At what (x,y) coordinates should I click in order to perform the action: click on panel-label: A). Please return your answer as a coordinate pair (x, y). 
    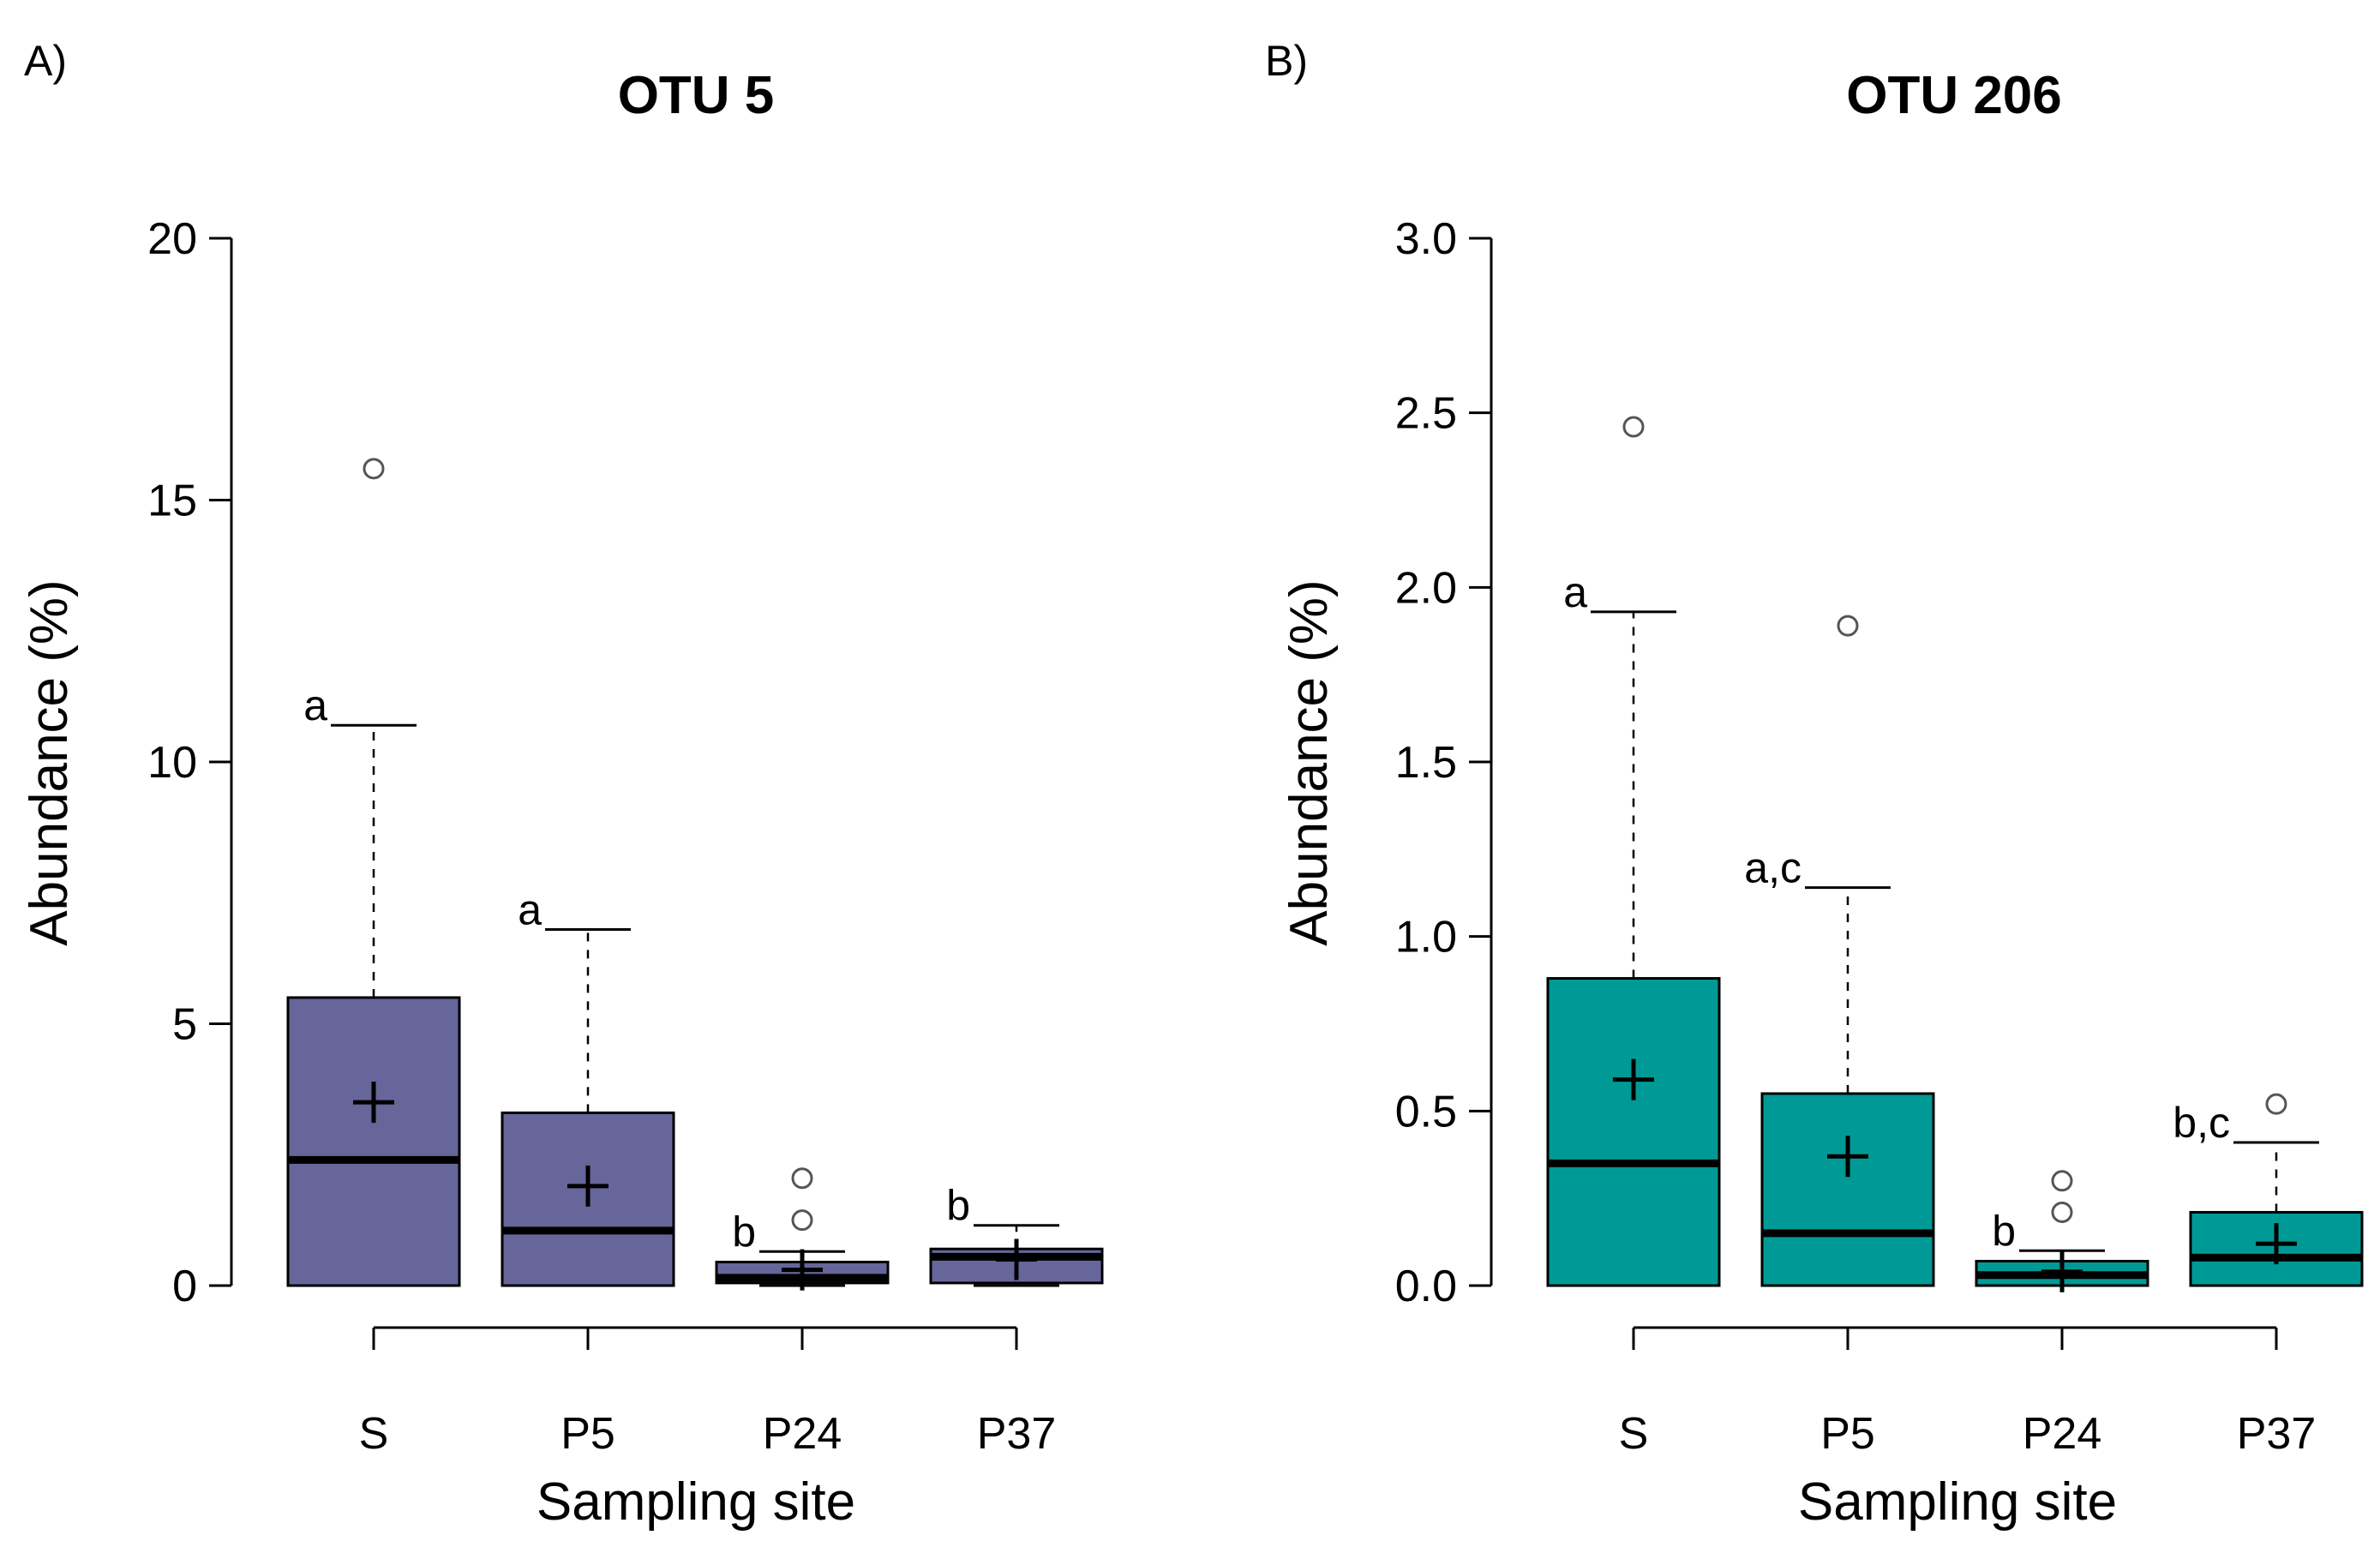
    Looking at the image, I should click on (46, 61).